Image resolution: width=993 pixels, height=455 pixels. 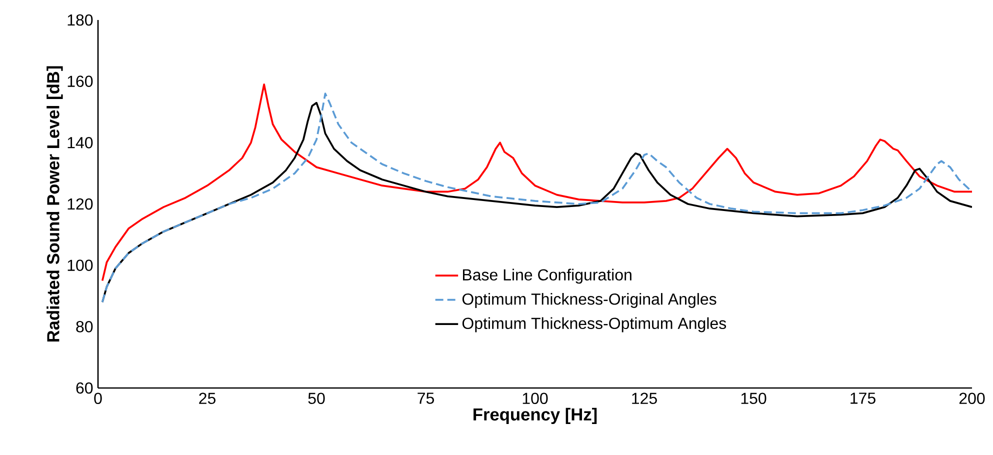 What do you see at coordinates (547, 276) in the screenshot?
I see `legend-label: Base Line Configuration` at bounding box center [547, 276].